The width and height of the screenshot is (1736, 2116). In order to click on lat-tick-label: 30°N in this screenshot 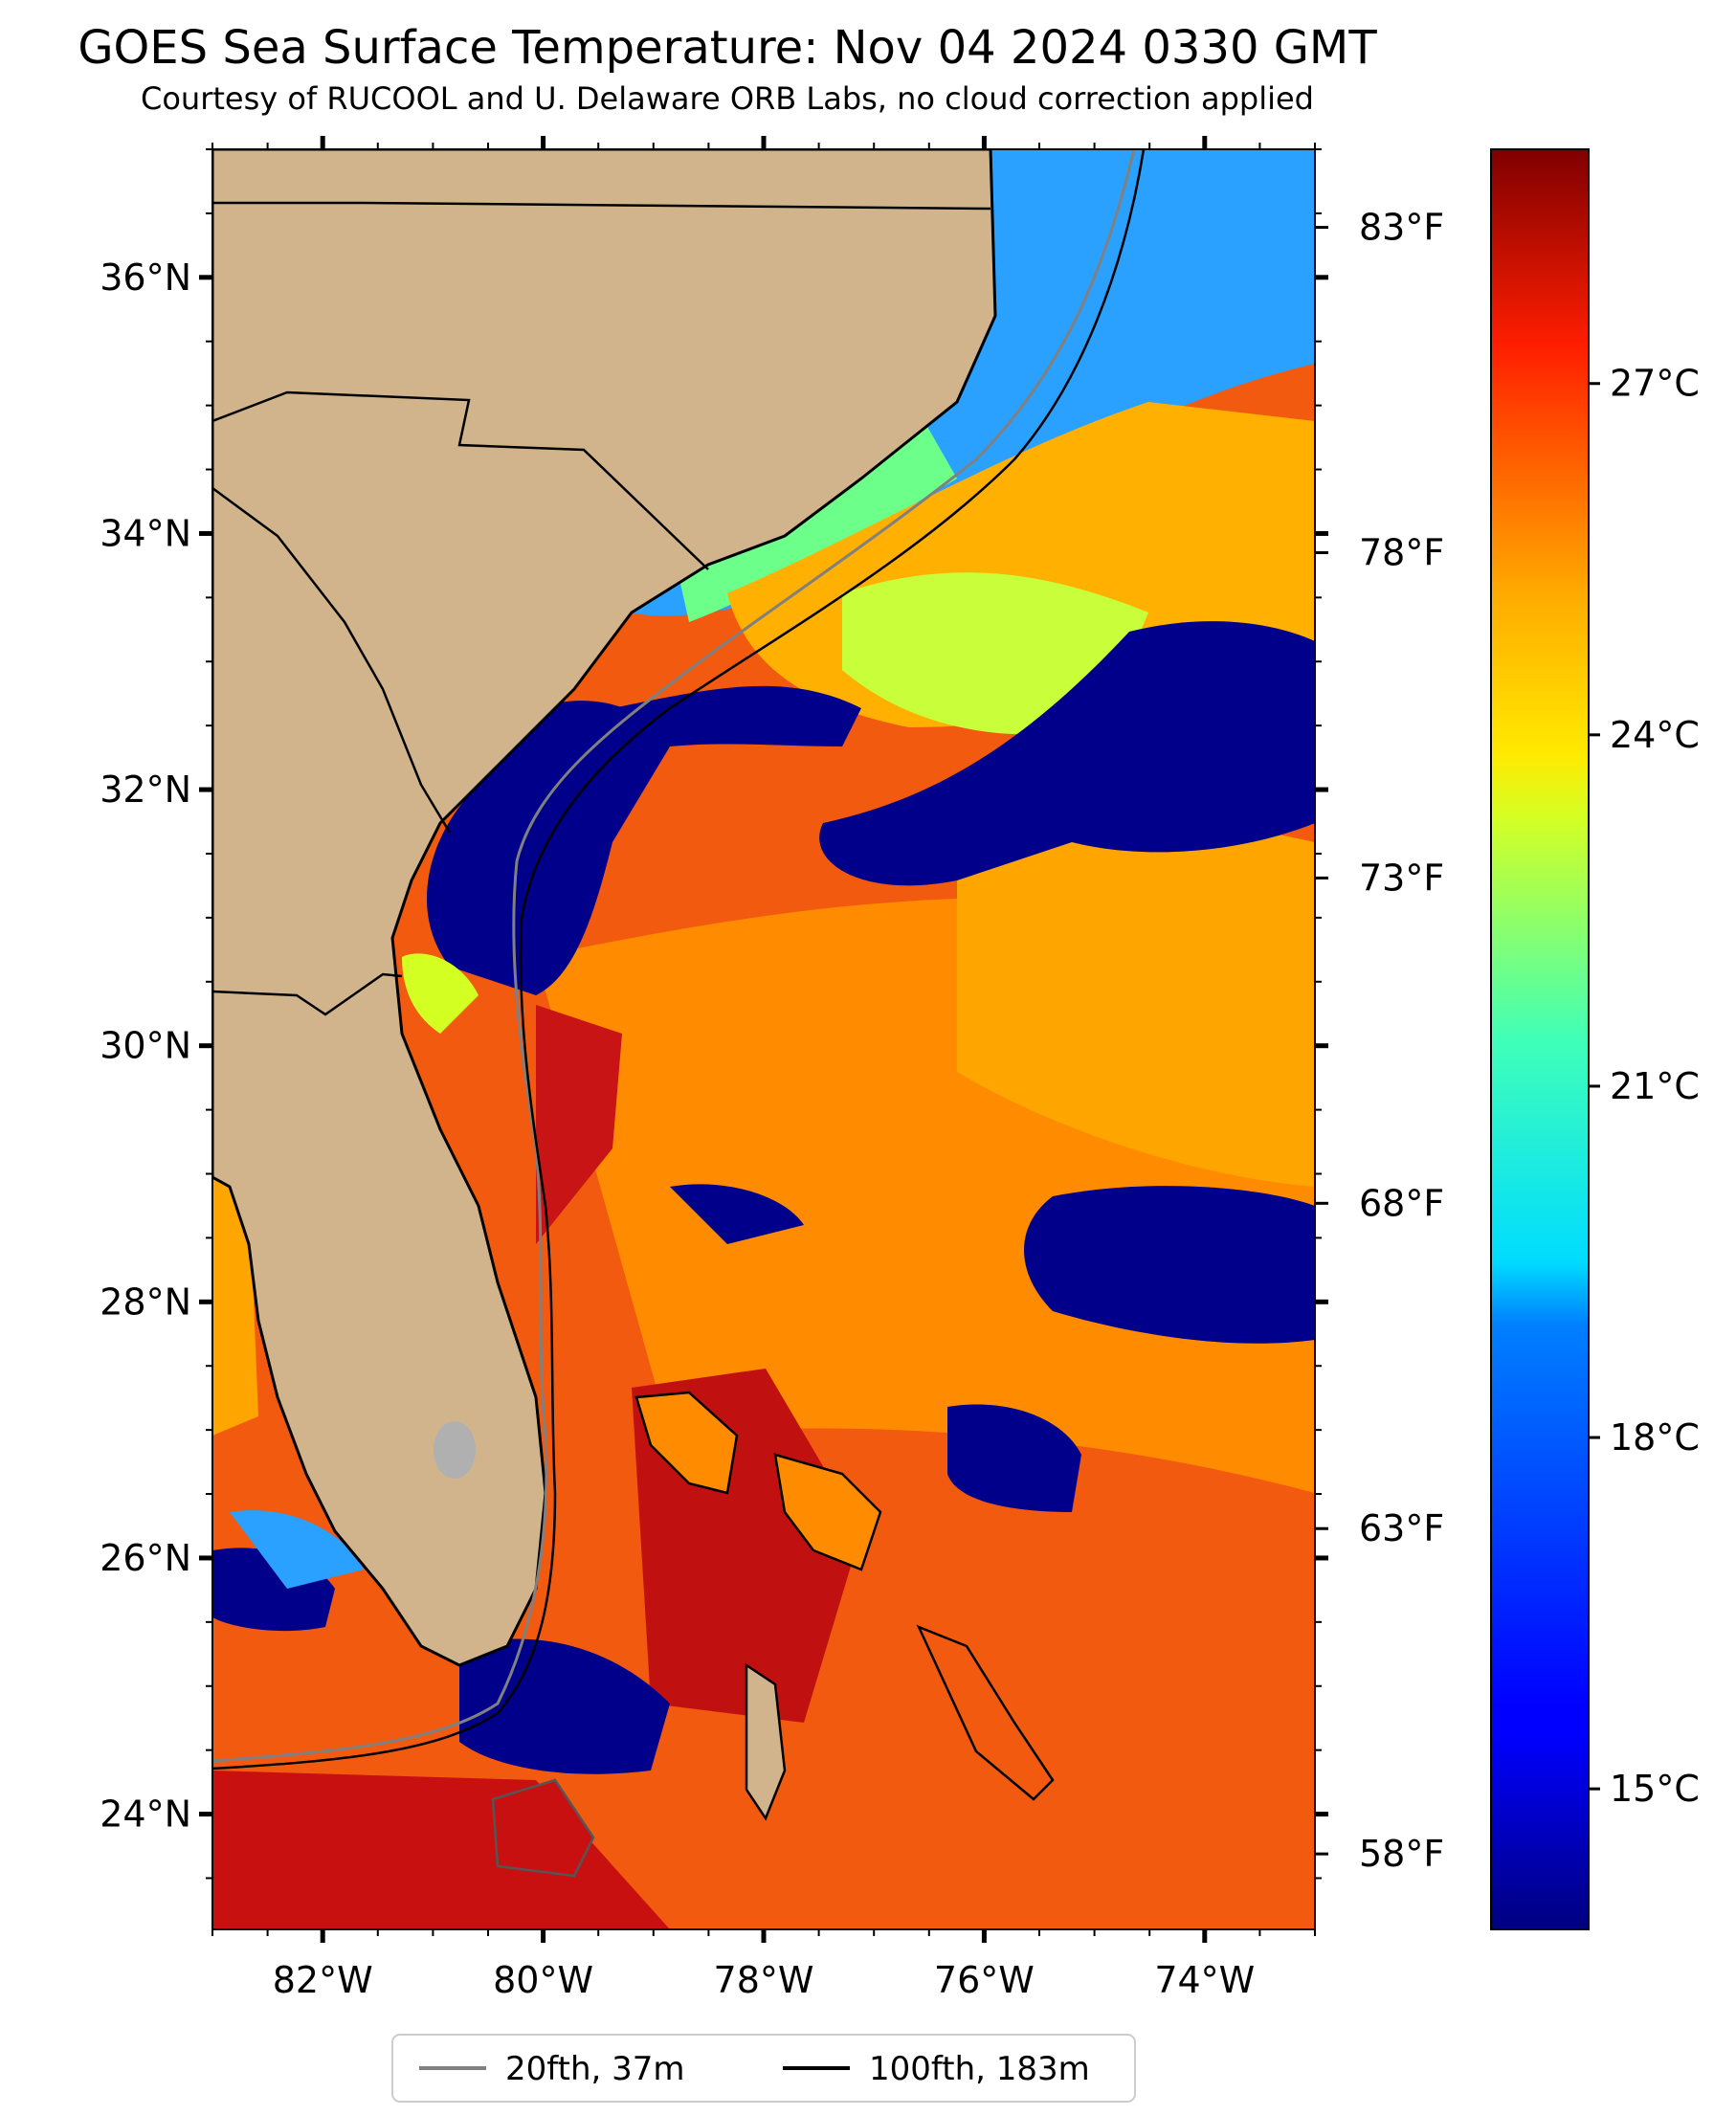, I will do `click(145, 1046)`.